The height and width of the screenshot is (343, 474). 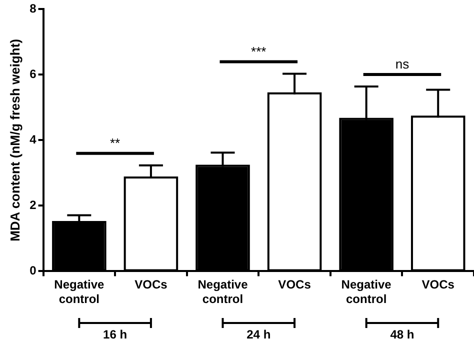 What do you see at coordinates (402, 64) in the screenshot?
I see `annotation: ns` at bounding box center [402, 64].